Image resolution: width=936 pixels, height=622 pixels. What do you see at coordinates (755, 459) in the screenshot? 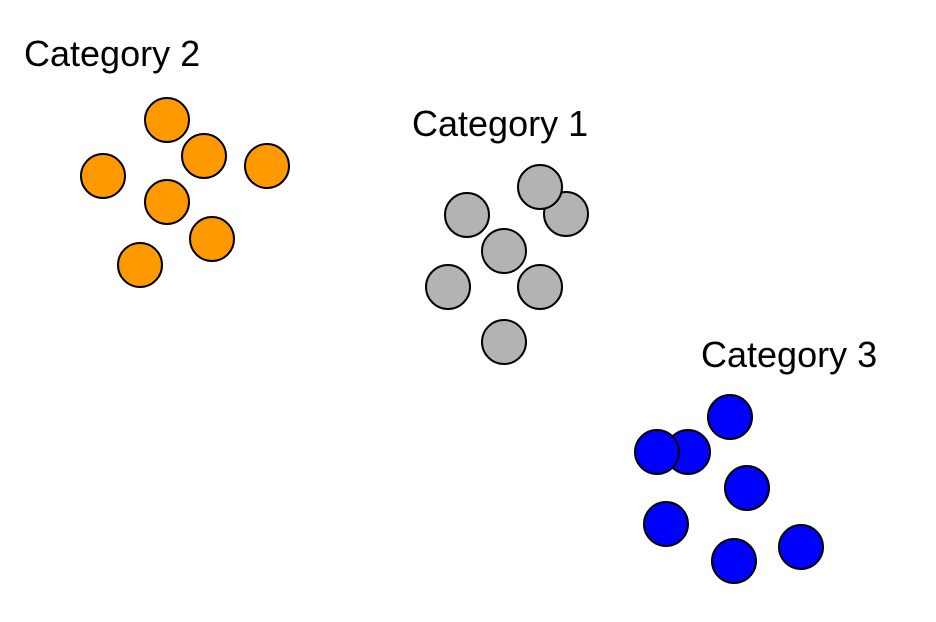
I see `cluster-category-3: Category 3` at bounding box center [755, 459].